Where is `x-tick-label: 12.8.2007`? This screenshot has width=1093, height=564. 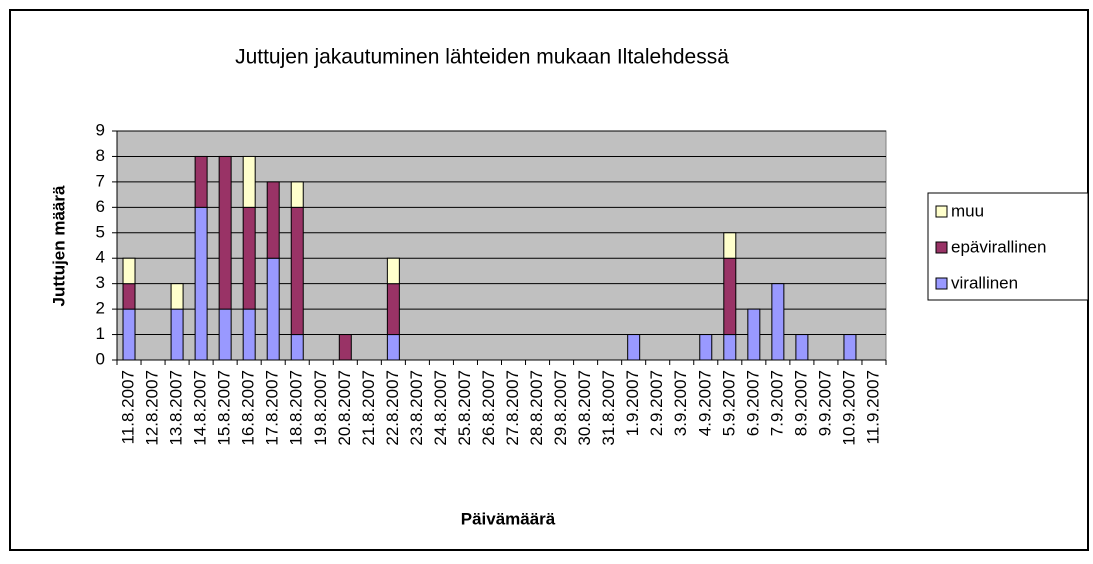 x-tick-label: 12.8.2007 is located at coordinates (152, 408).